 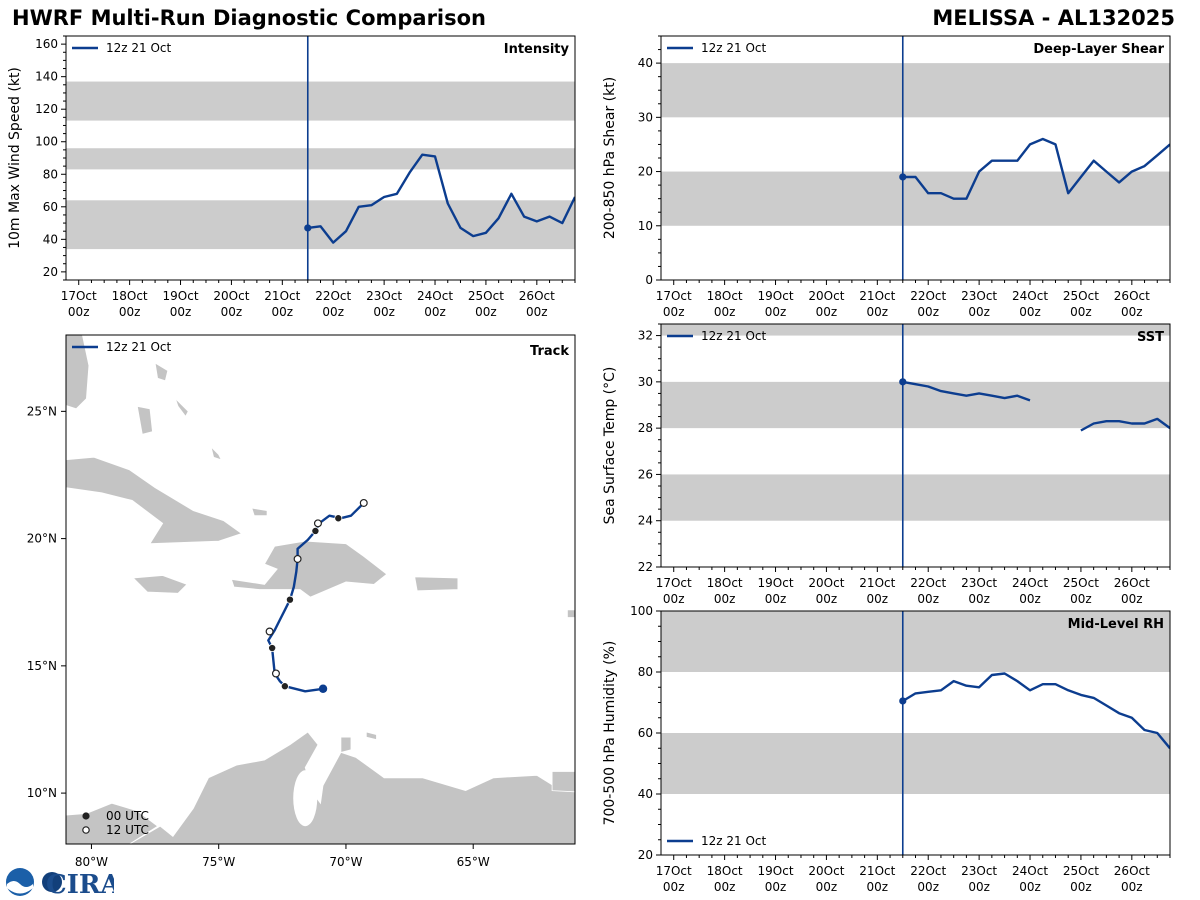 I want to click on rh-start-point, so click(x=903, y=701).